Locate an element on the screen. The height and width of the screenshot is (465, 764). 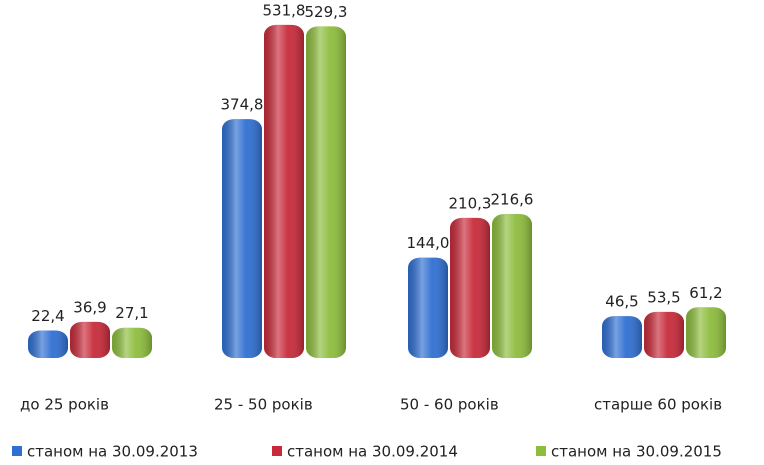
data-label: 374,8 is located at coordinates (242, 105).